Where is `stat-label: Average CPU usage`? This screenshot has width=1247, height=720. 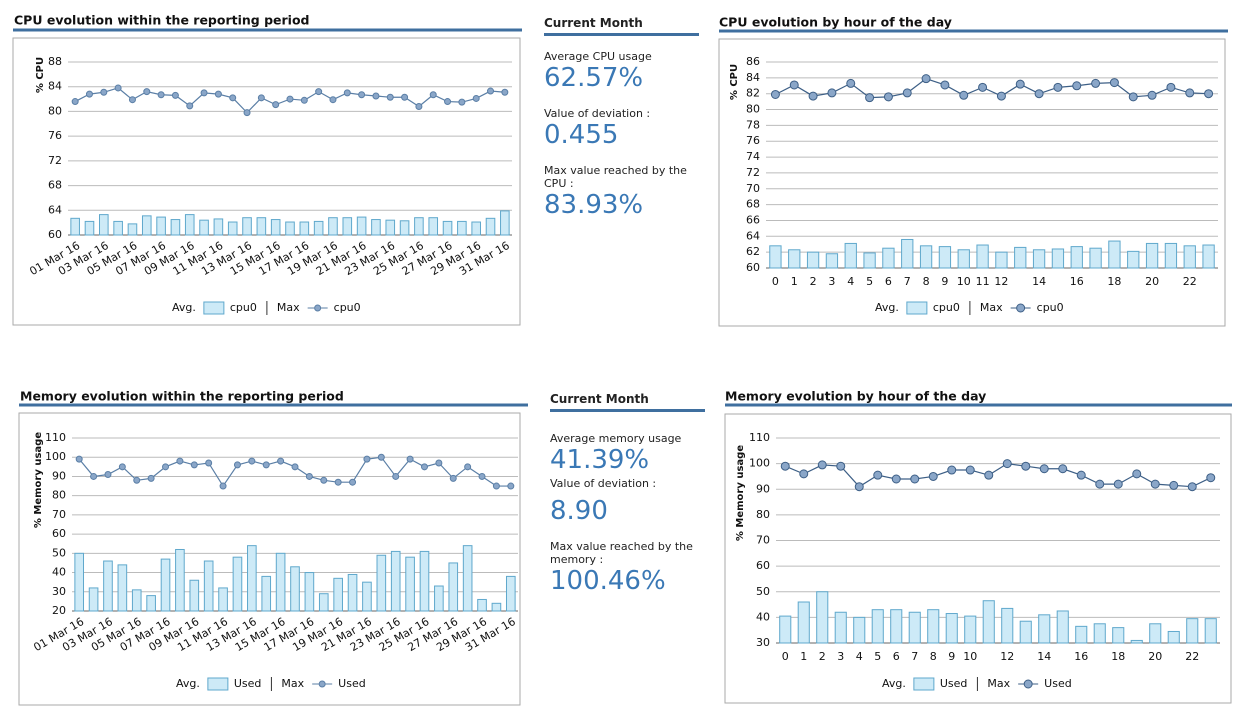
stat-label: Average CPU usage is located at coordinates (598, 56).